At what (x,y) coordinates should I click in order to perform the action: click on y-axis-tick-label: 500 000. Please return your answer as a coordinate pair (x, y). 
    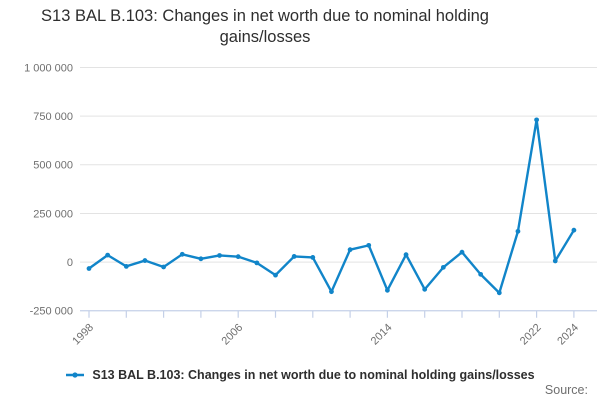
    Looking at the image, I should click on (53, 166).